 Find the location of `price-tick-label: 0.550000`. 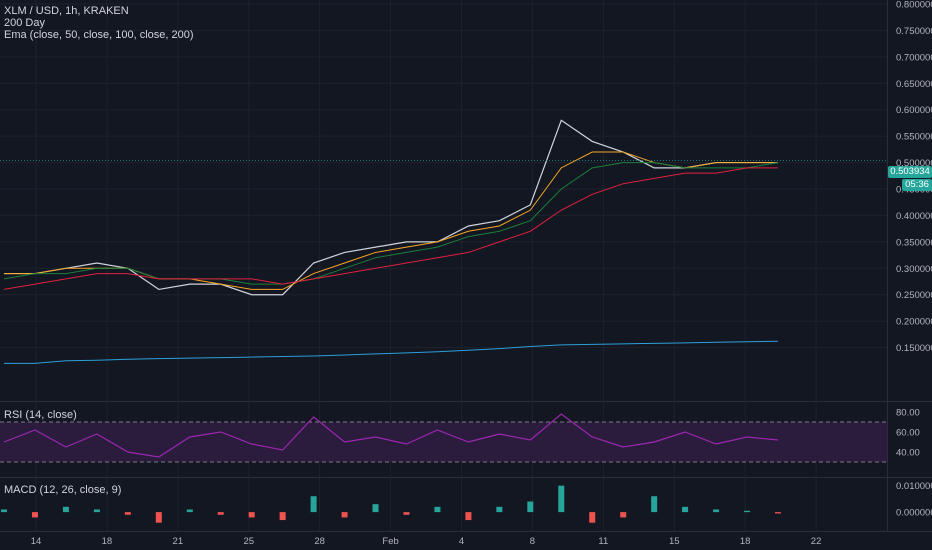

price-tick-label: 0.550000 is located at coordinates (914, 137).